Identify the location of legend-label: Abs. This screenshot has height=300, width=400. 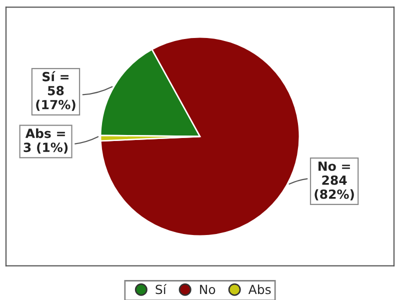
(259, 289).